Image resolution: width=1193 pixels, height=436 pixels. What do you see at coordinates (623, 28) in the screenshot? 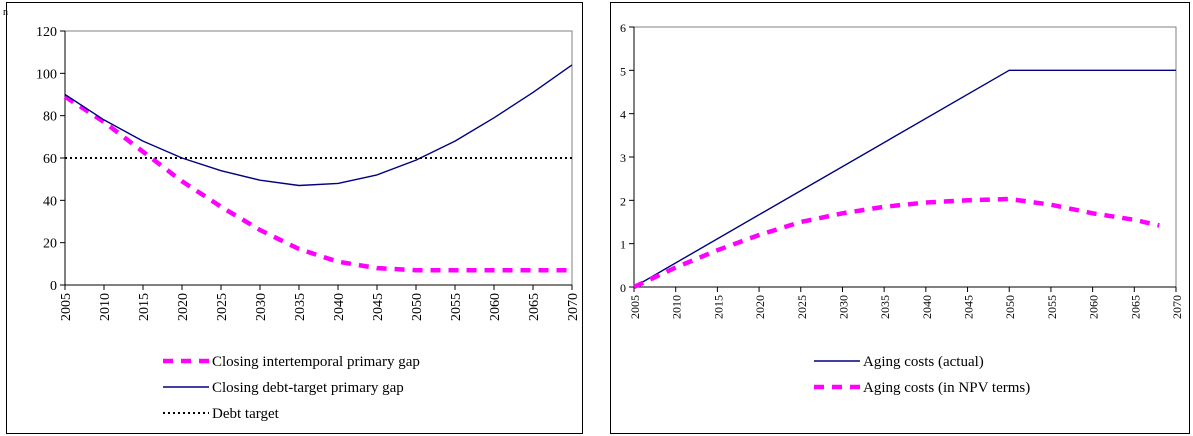
I see `y-tick-label: 6` at bounding box center [623, 28].